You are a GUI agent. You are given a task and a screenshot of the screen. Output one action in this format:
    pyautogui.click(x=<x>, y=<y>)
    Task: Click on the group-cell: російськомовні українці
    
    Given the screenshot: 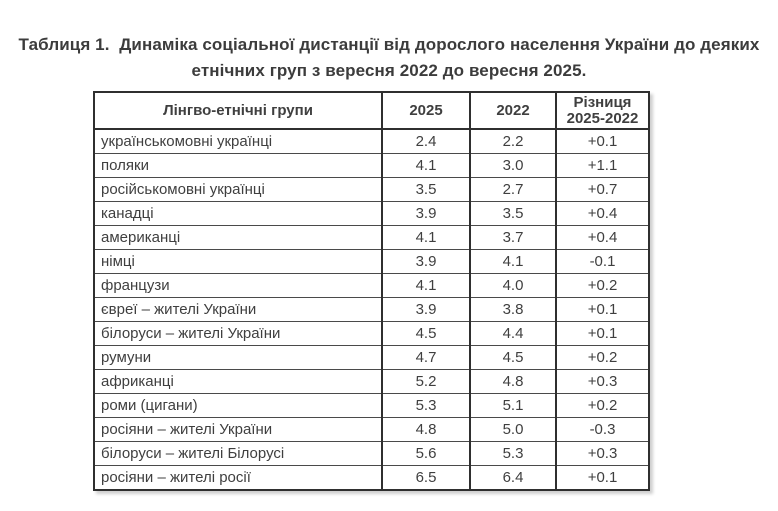 What is the action you would take?
    pyautogui.click(x=238, y=189)
    